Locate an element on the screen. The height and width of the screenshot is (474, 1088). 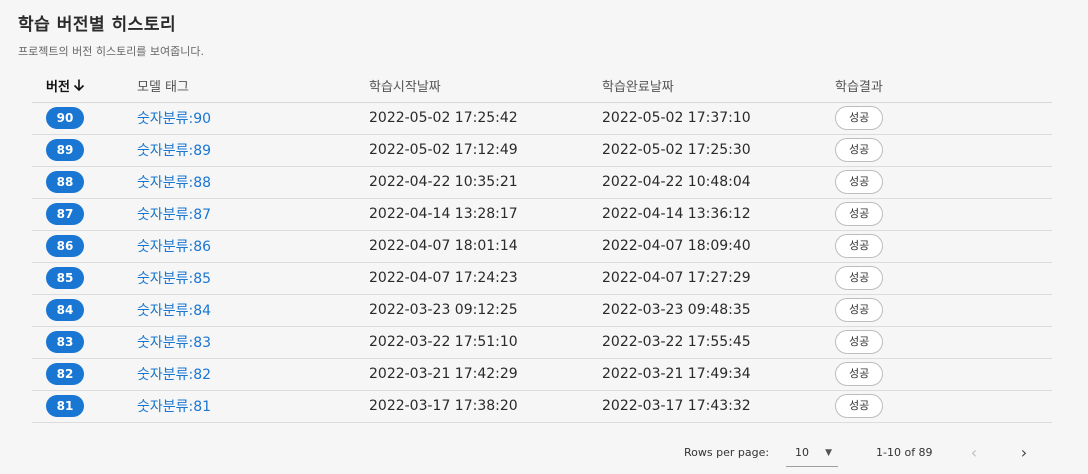
version-badge: 86 is located at coordinates (65, 246).